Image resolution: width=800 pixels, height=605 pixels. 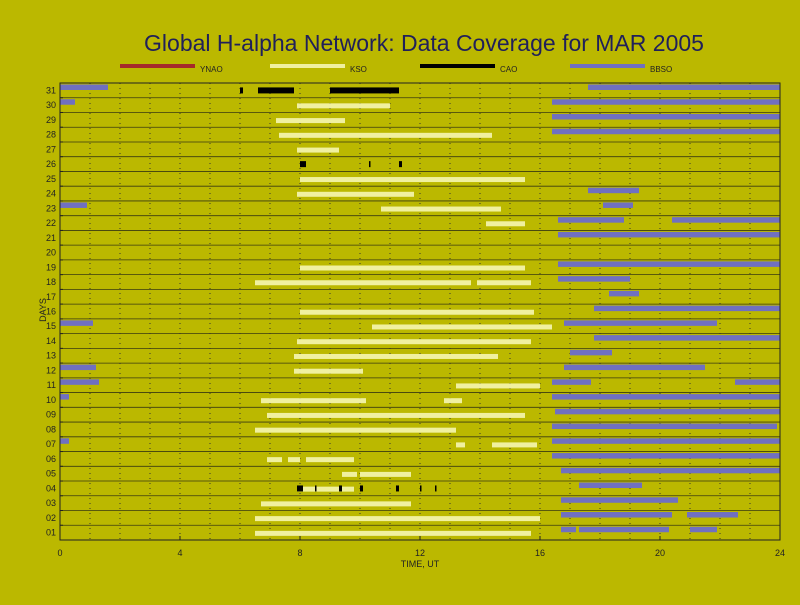 I want to click on y-tick-label: 16, so click(x=51, y=312).